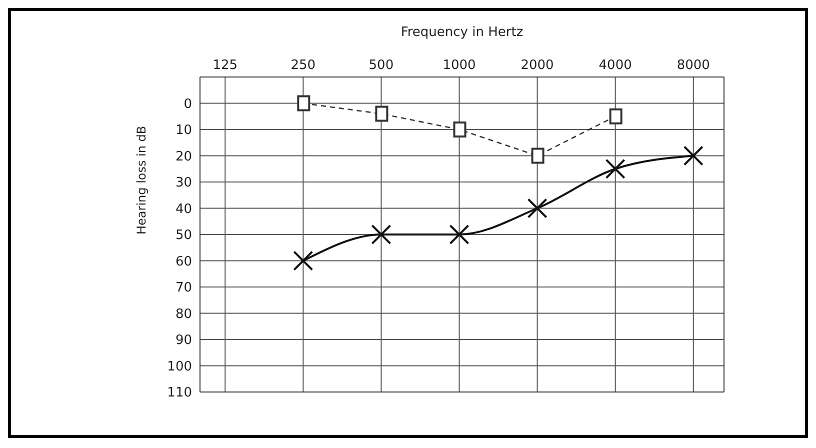 The image size is (816, 448). What do you see at coordinates (141, 180) in the screenshot?
I see `y-axis-title: Hearing loss in dB` at bounding box center [141, 180].